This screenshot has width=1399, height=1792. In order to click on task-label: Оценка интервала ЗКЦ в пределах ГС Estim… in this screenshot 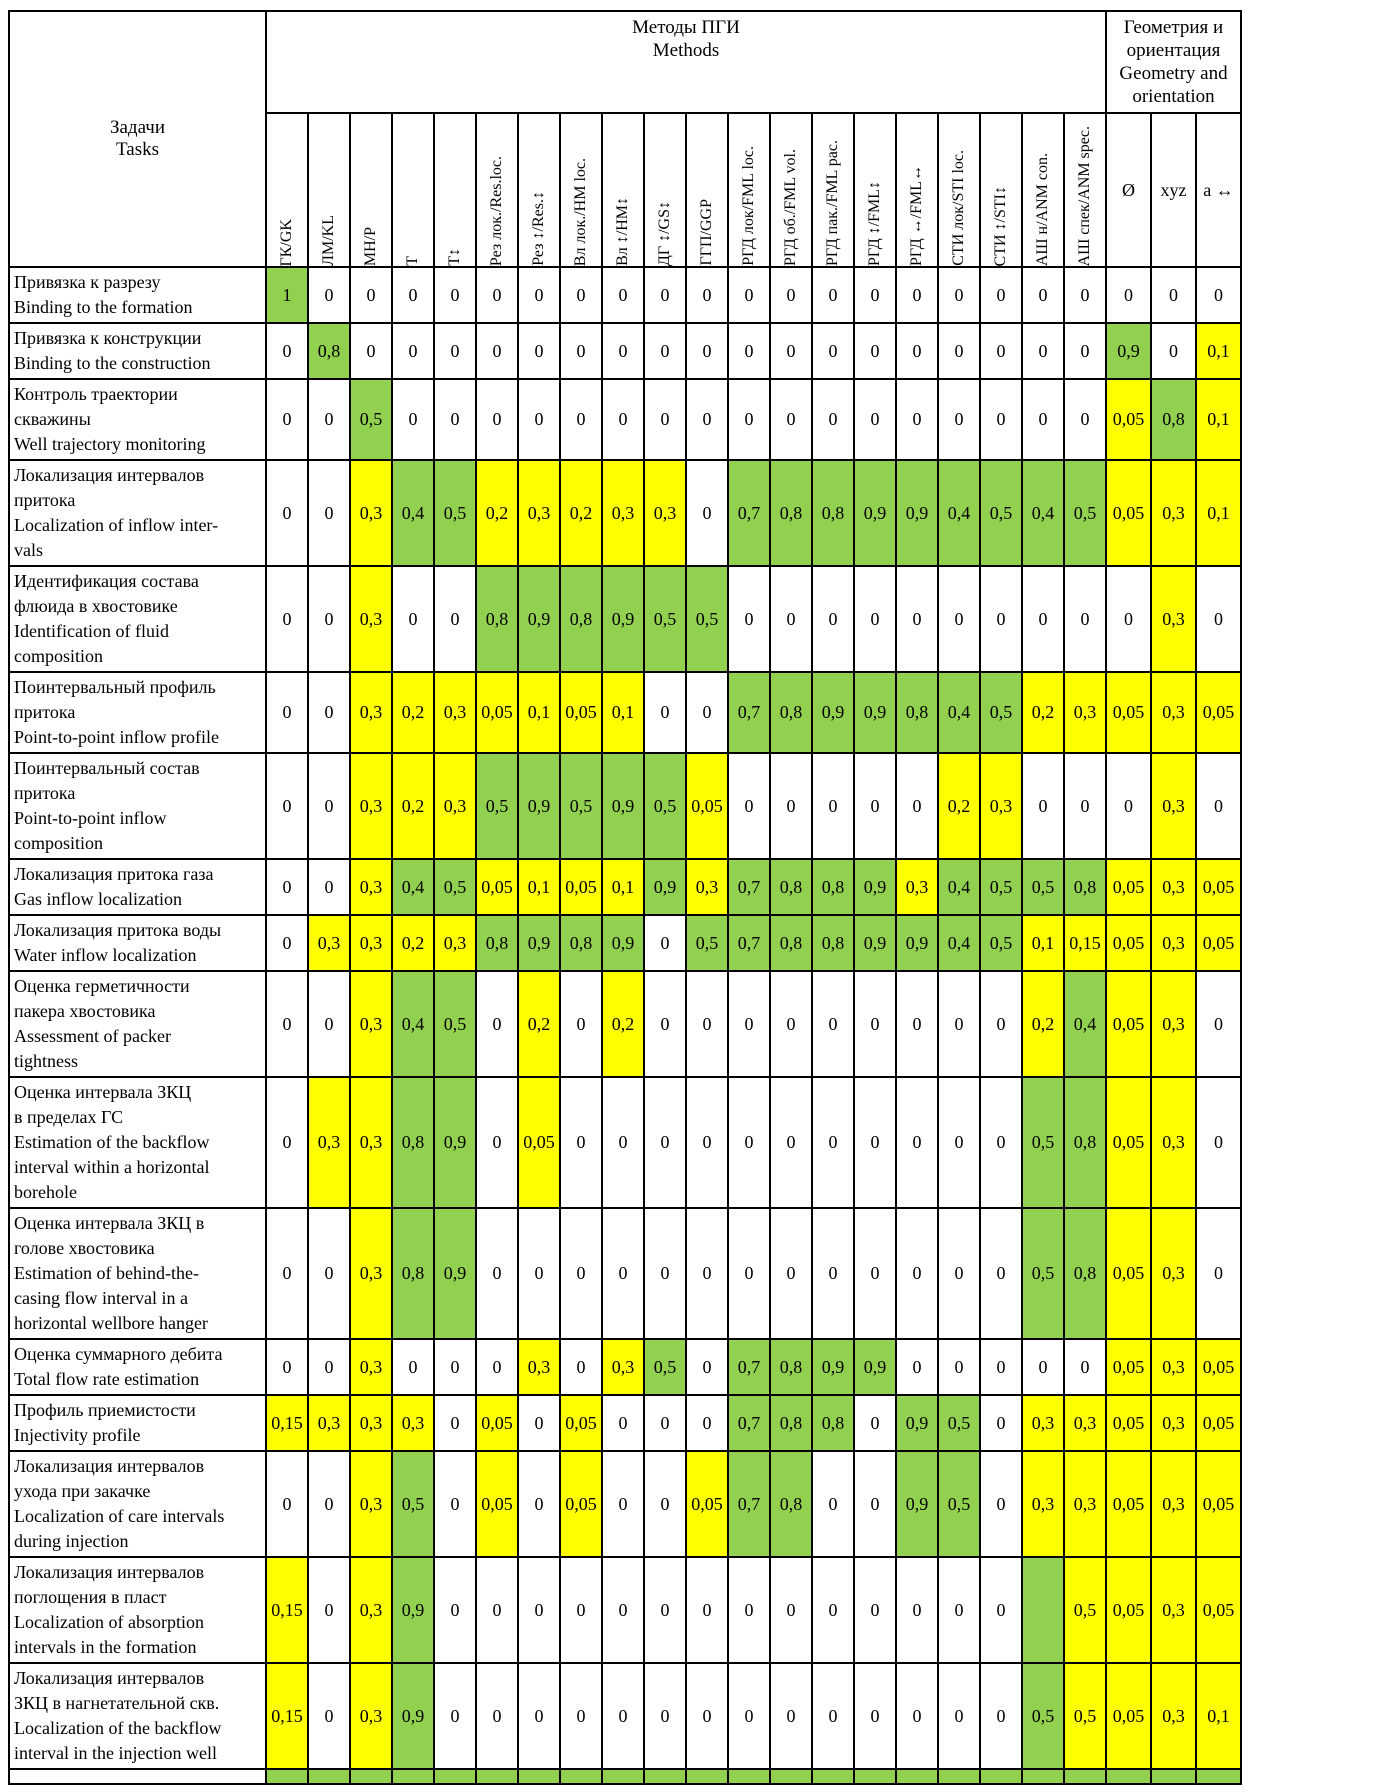, I will do `click(137, 1142)`.